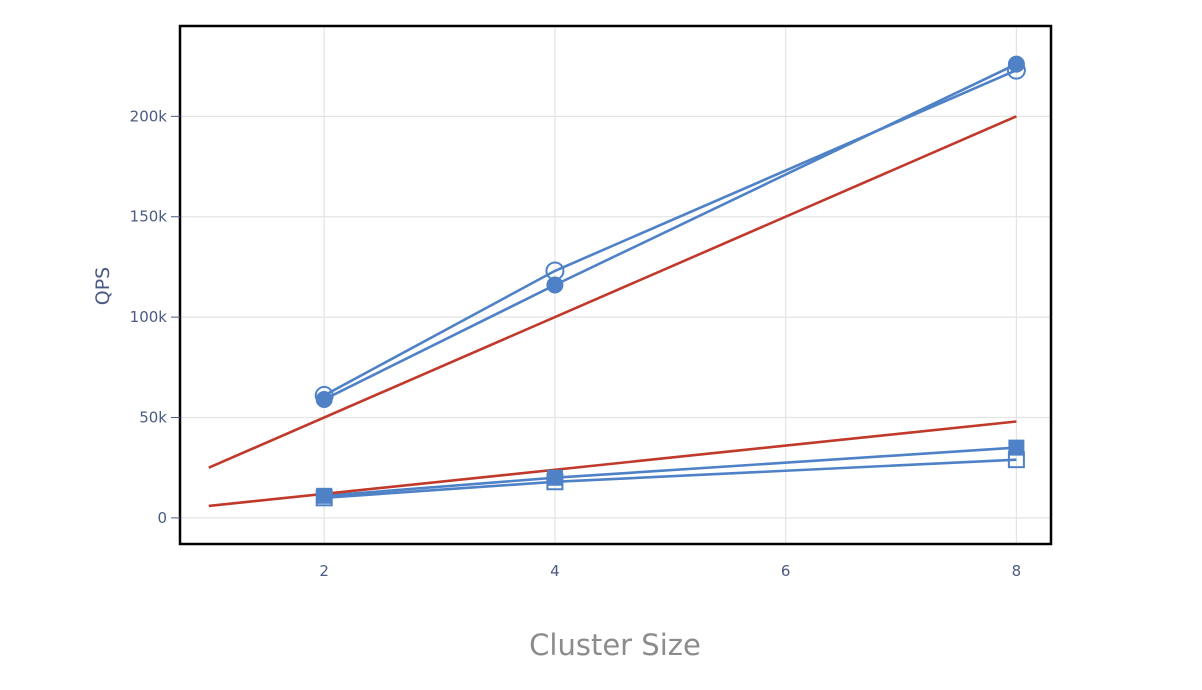  Describe the element at coordinates (149, 116) in the screenshot. I see `y-tick-label: 200k` at that location.